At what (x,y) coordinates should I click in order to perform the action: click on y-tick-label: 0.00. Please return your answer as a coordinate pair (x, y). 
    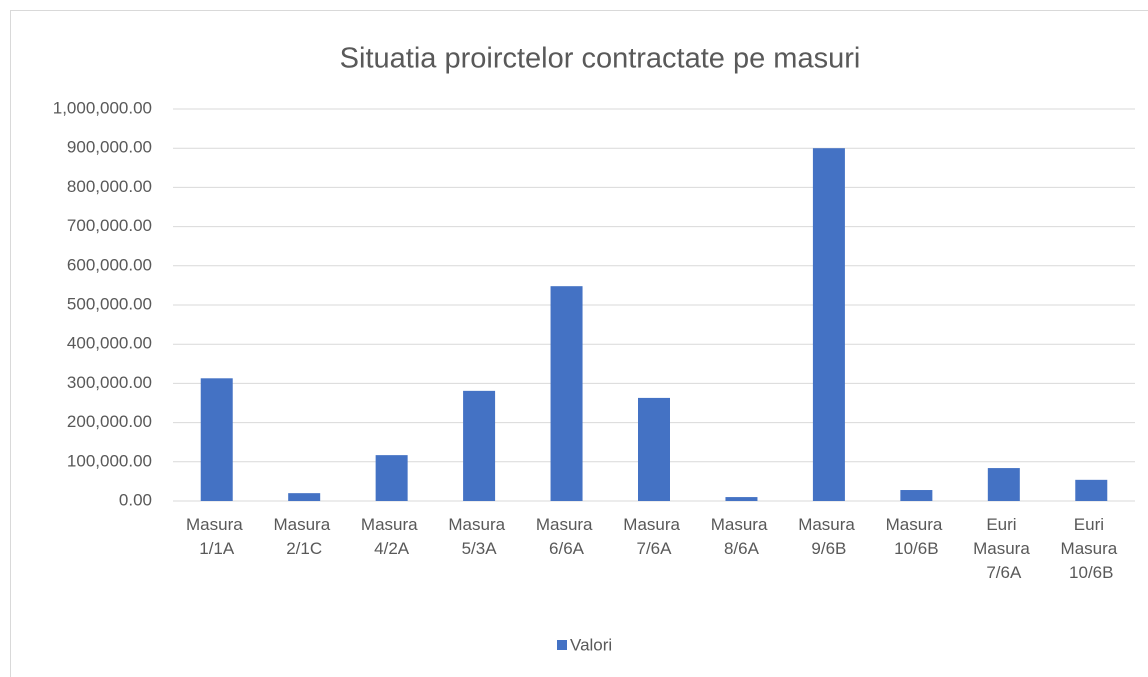
    Looking at the image, I should click on (135, 499).